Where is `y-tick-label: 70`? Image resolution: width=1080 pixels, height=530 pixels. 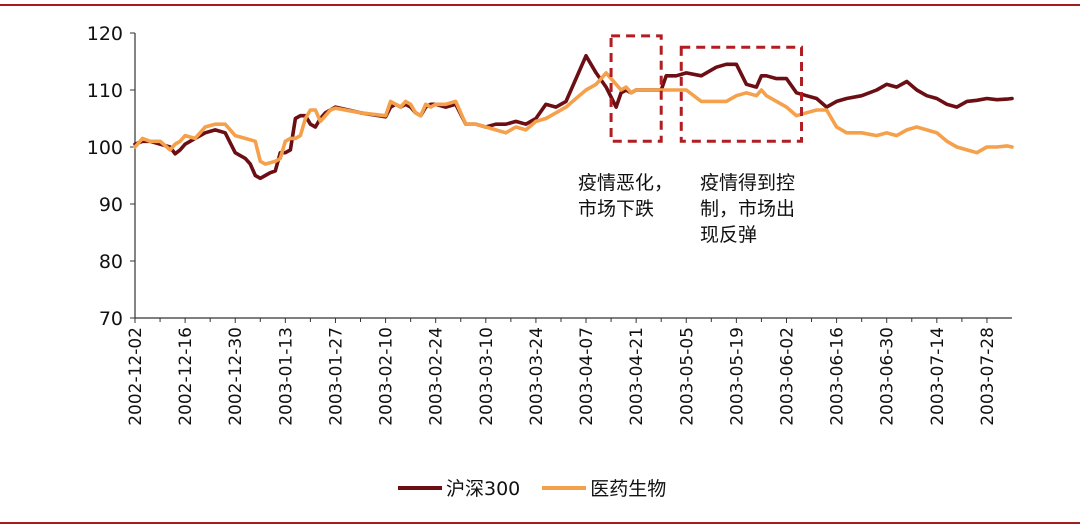 y-tick-label: 70 is located at coordinates (111, 319).